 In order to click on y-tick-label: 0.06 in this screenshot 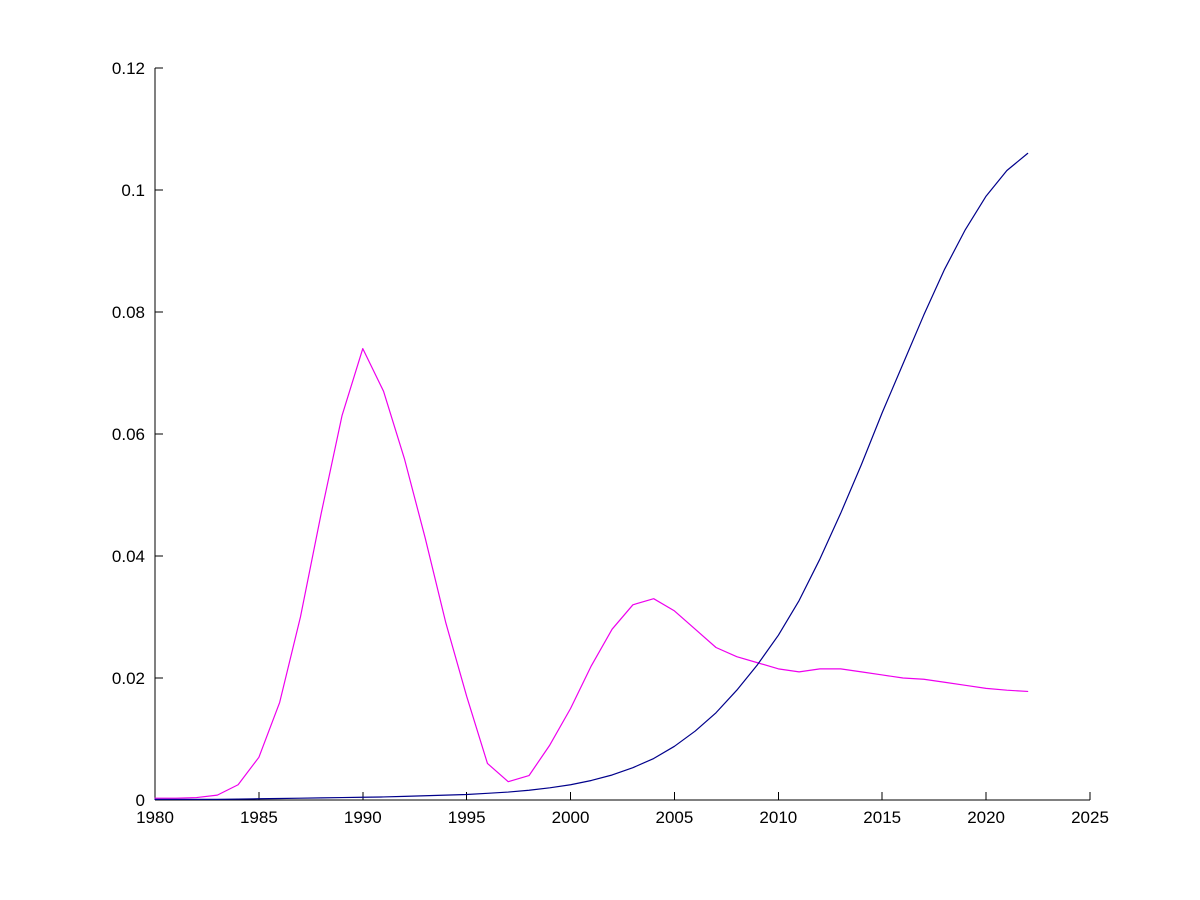, I will do `click(128, 434)`.